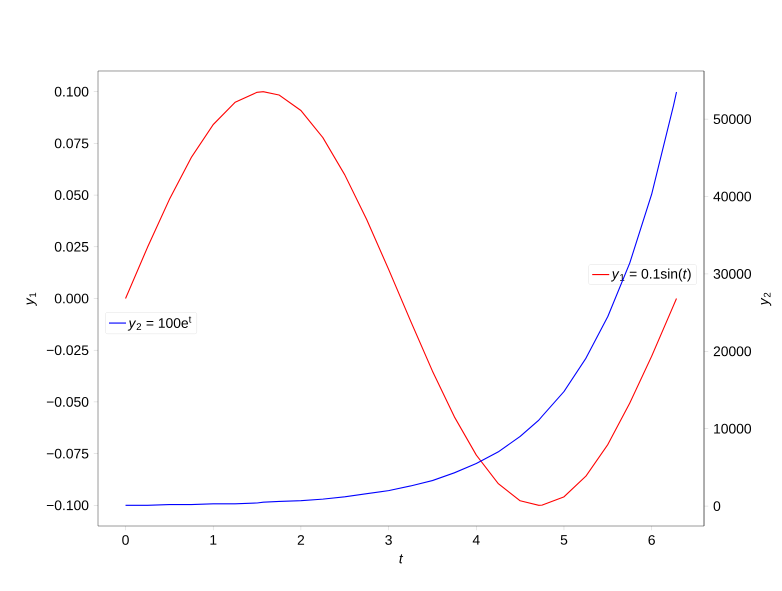  What do you see at coordinates (733, 119) in the screenshot?
I see `y2-tick-label: 50000` at bounding box center [733, 119].